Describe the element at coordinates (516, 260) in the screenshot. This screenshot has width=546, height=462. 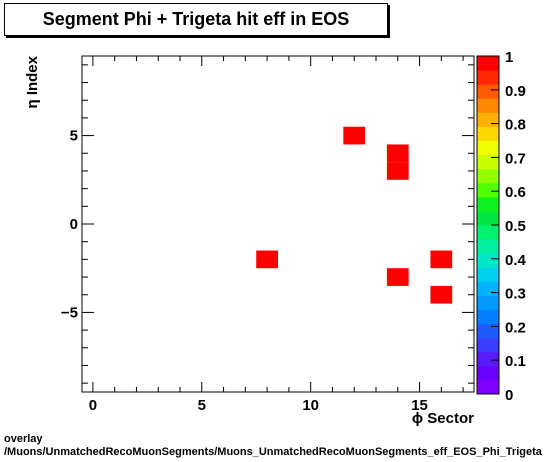
I see `palette-tick-label: 0.4` at that location.